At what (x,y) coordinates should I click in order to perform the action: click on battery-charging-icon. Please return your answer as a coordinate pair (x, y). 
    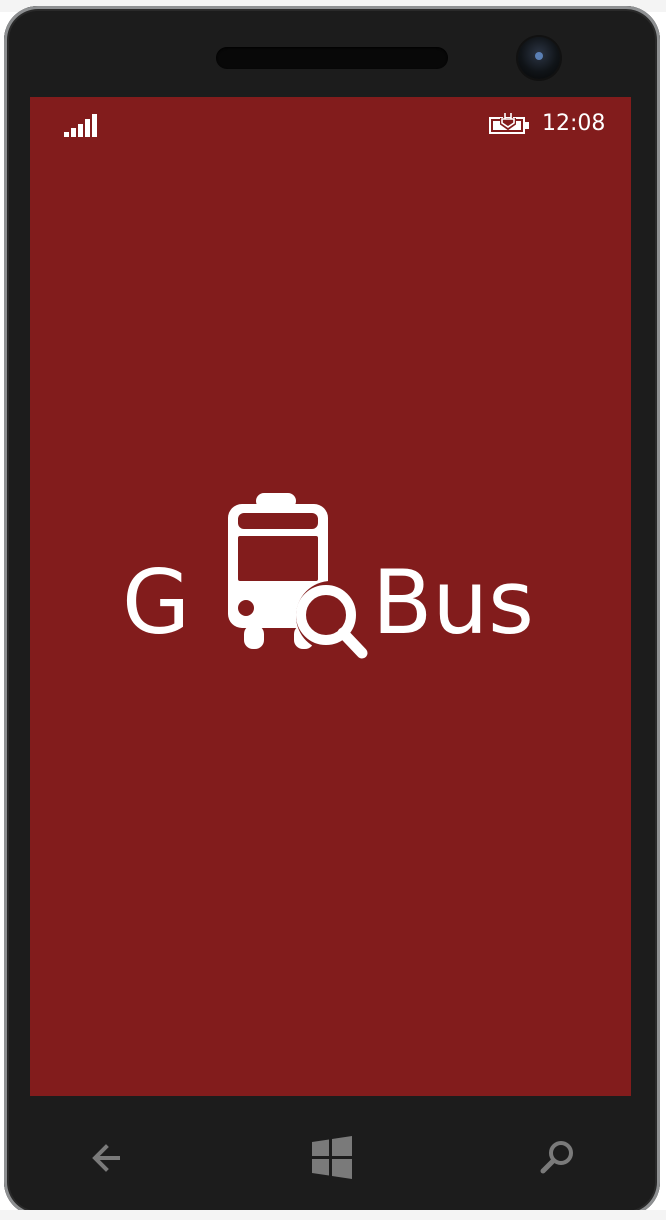
    Looking at the image, I should click on (509, 123).